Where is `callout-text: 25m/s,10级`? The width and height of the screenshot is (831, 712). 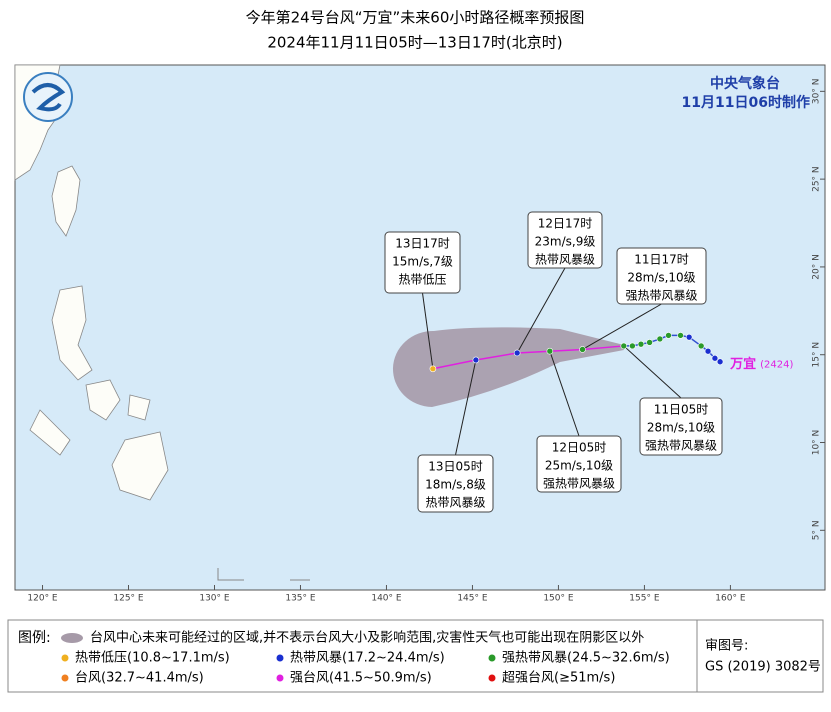
callout-text: 25m/s,10级 is located at coordinates (579, 466).